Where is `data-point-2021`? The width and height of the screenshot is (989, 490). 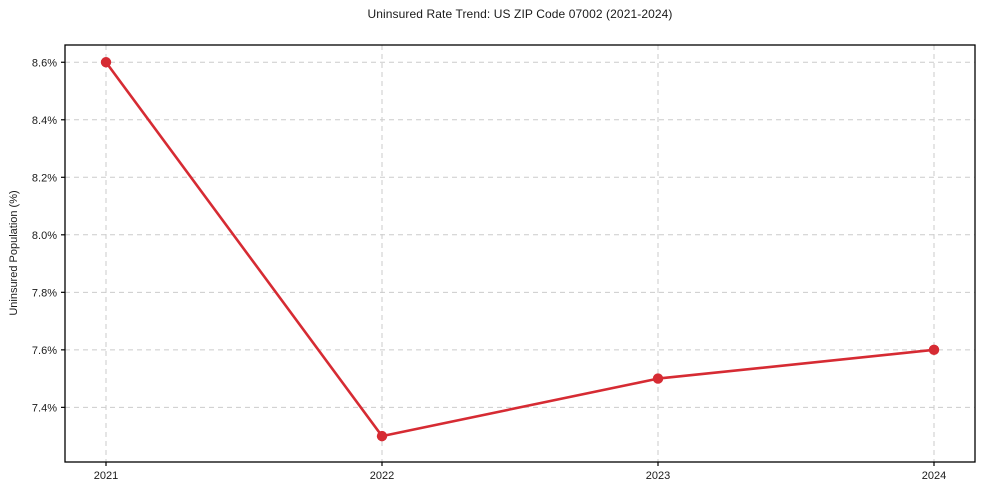
data-point-2021 is located at coordinates (106, 62).